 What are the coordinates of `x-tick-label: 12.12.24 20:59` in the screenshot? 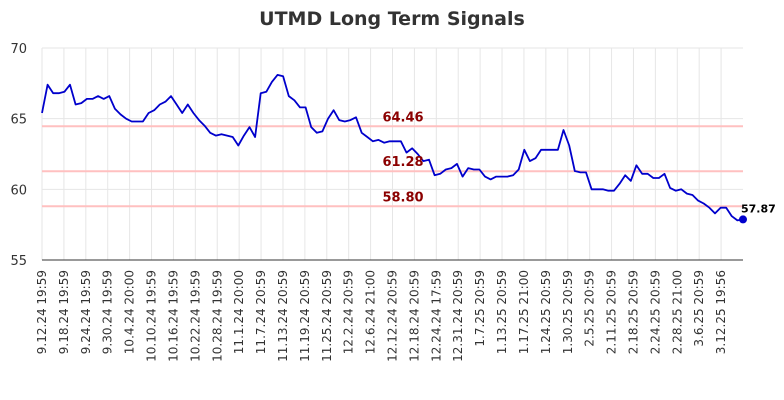 It's located at (393, 316).